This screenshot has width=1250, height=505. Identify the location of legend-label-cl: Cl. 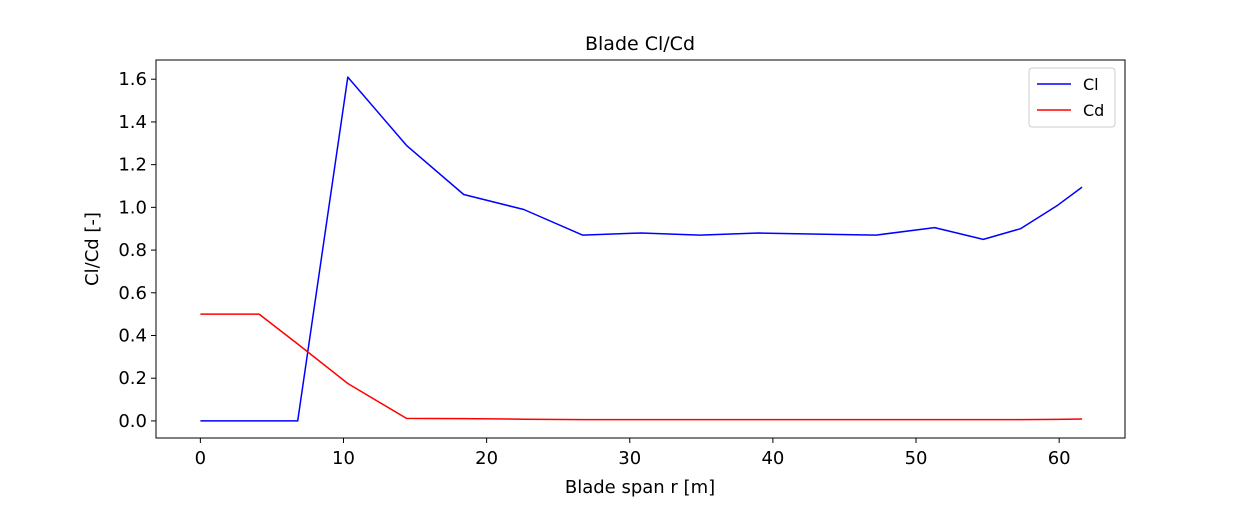
(1091, 84).